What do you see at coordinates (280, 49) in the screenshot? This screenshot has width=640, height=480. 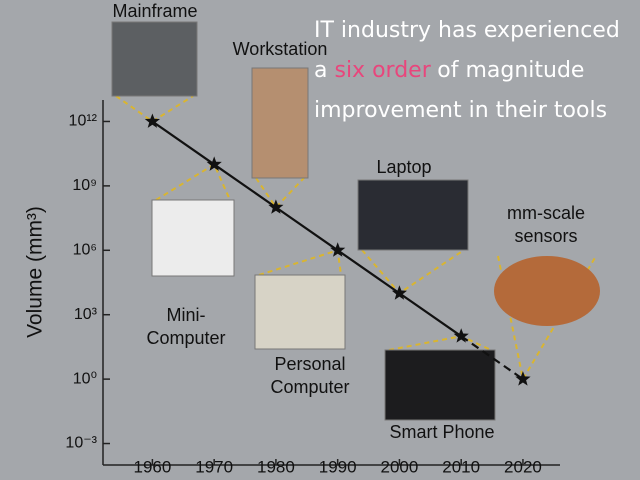 I see `device-label: Workstation` at bounding box center [280, 49].